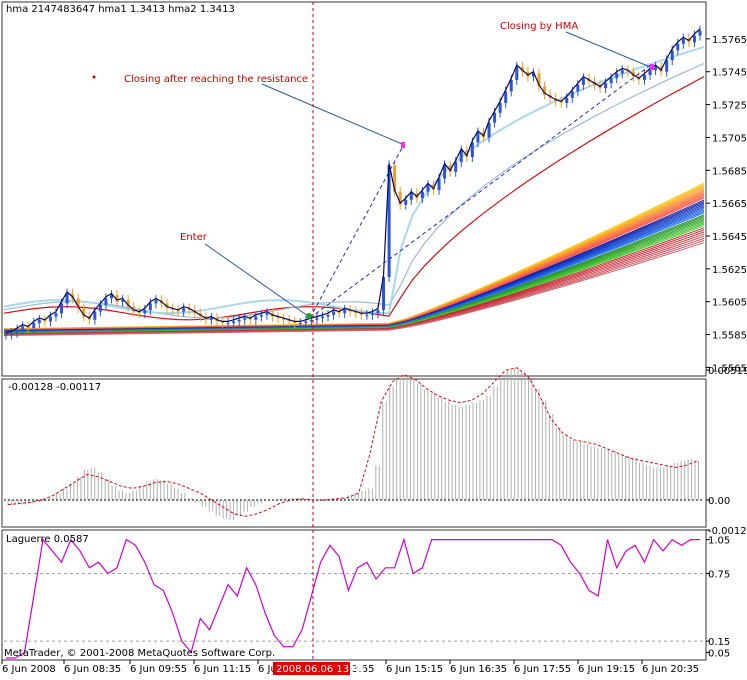 This screenshot has width=747, height=680. Describe the element at coordinates (719, 642) in the screenshot. I see `laguerre-tick-label: 0.15` at that location.